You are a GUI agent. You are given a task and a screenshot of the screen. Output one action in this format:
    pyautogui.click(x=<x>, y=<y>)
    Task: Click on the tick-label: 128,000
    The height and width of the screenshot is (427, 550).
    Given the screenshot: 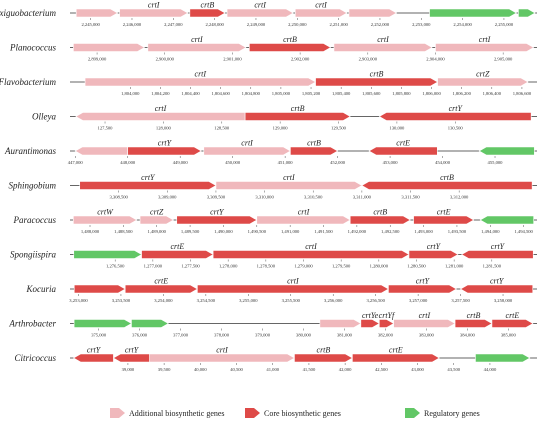 What is the action you would take?
    pyautogui.click(x=164, y=129)
    